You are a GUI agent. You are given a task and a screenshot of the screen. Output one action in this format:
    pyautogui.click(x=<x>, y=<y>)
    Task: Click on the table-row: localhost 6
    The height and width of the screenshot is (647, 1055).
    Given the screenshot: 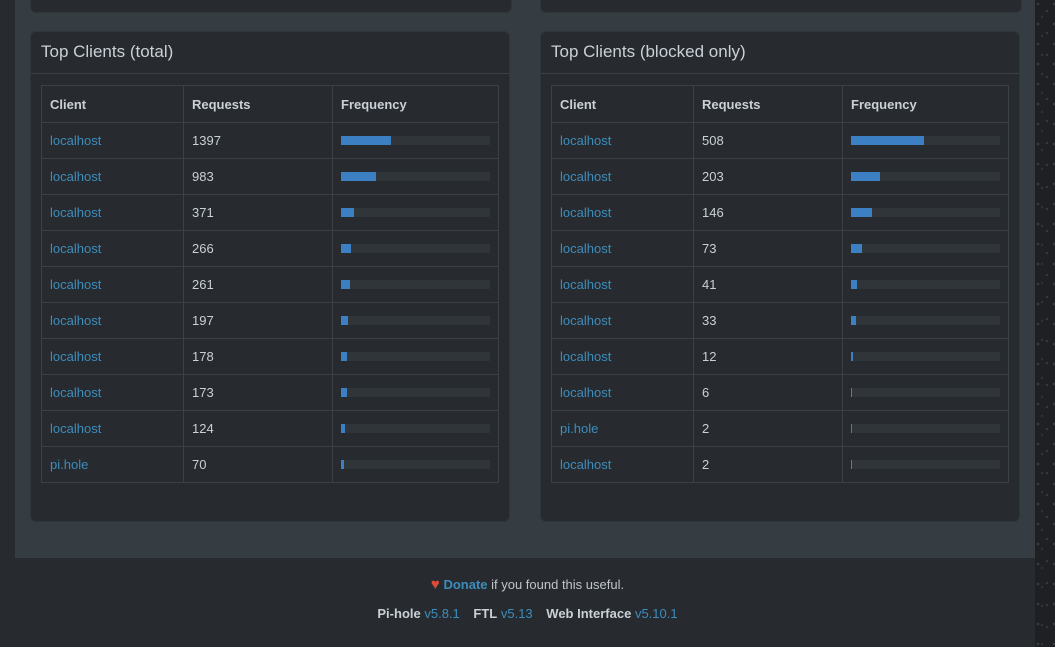 What is the action you would take?
    pyautogui.click(x=780, y=392)
    